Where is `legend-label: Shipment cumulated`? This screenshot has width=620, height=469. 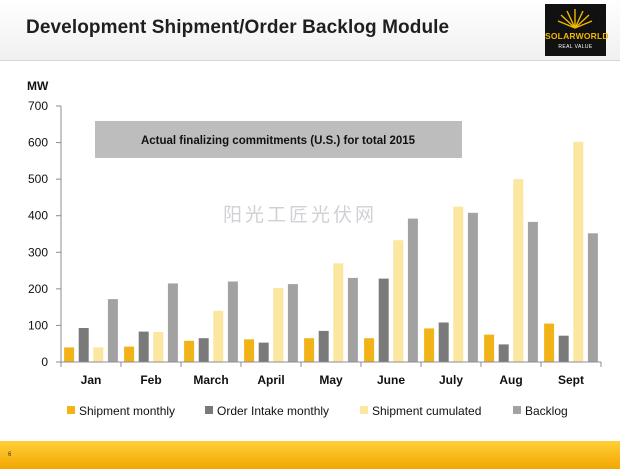
legend-label: Shipment cumulated is located at coordinates (426, 411).